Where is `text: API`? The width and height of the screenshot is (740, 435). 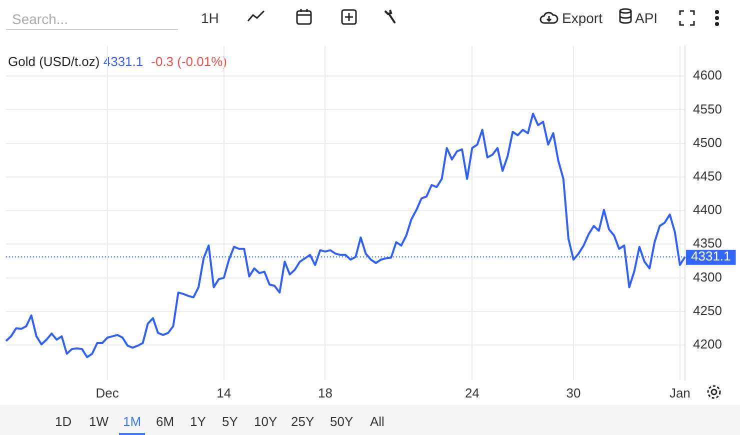 text: API is located at coordinates (646, 18).